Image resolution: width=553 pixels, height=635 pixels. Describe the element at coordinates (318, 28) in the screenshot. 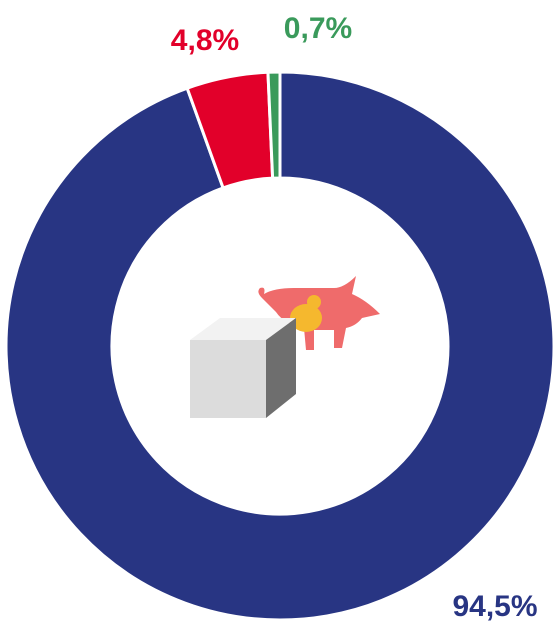

I see `data-label: 0,7%` at that location.